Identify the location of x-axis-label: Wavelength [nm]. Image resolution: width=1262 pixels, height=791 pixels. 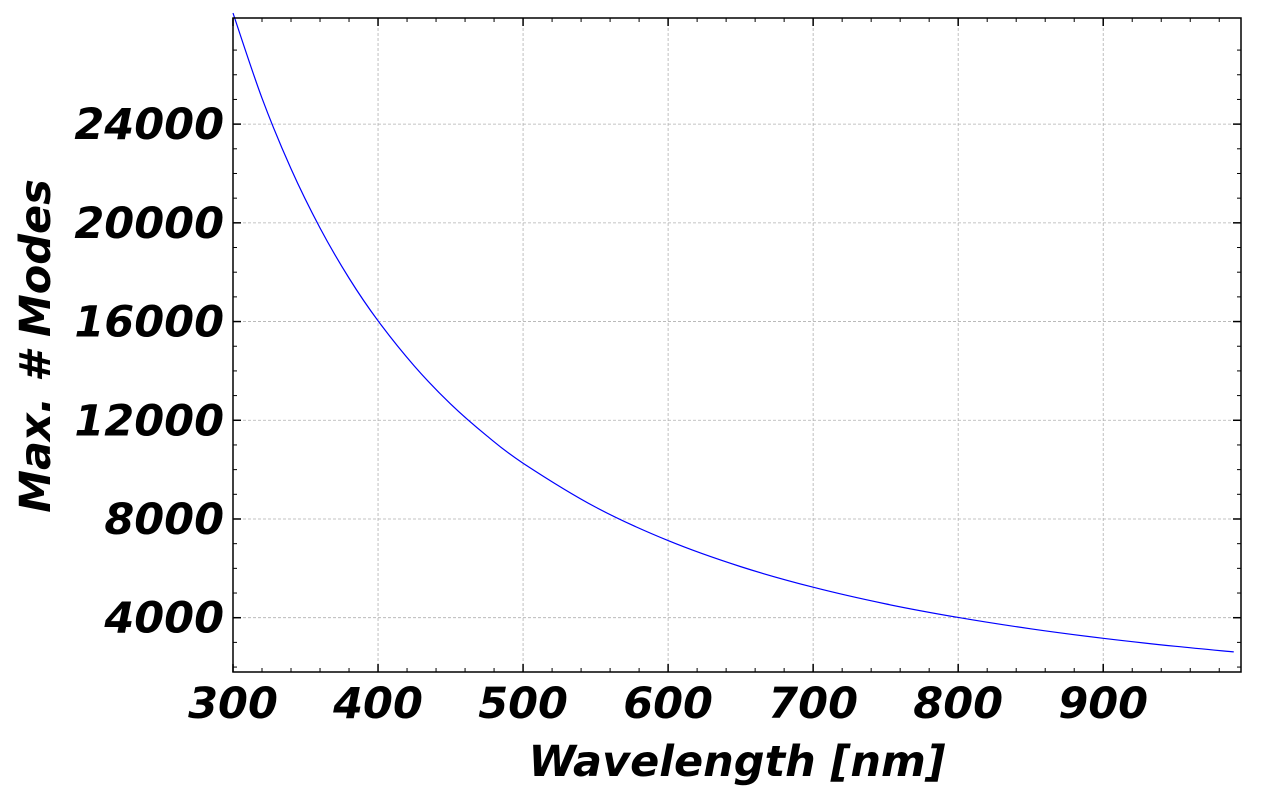
(737, 762).